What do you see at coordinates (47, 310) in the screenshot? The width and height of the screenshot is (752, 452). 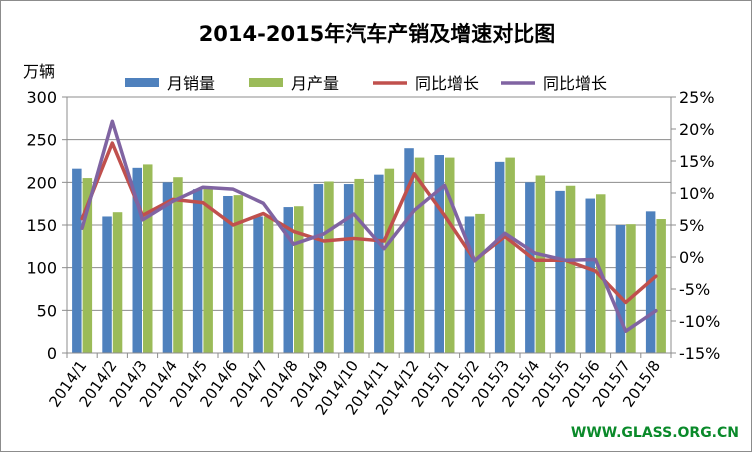 I see `y-left-tick-label: 50` at bounding box center [47, 310].